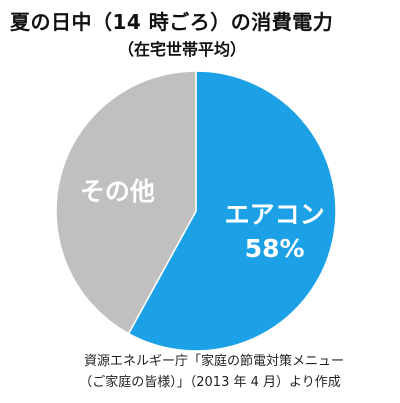 This screenshot has width=400, height=403. Describe the element at coordinates (275, 248) in the screenshot. I see `pie-slice-1-value: 58%` at that location.